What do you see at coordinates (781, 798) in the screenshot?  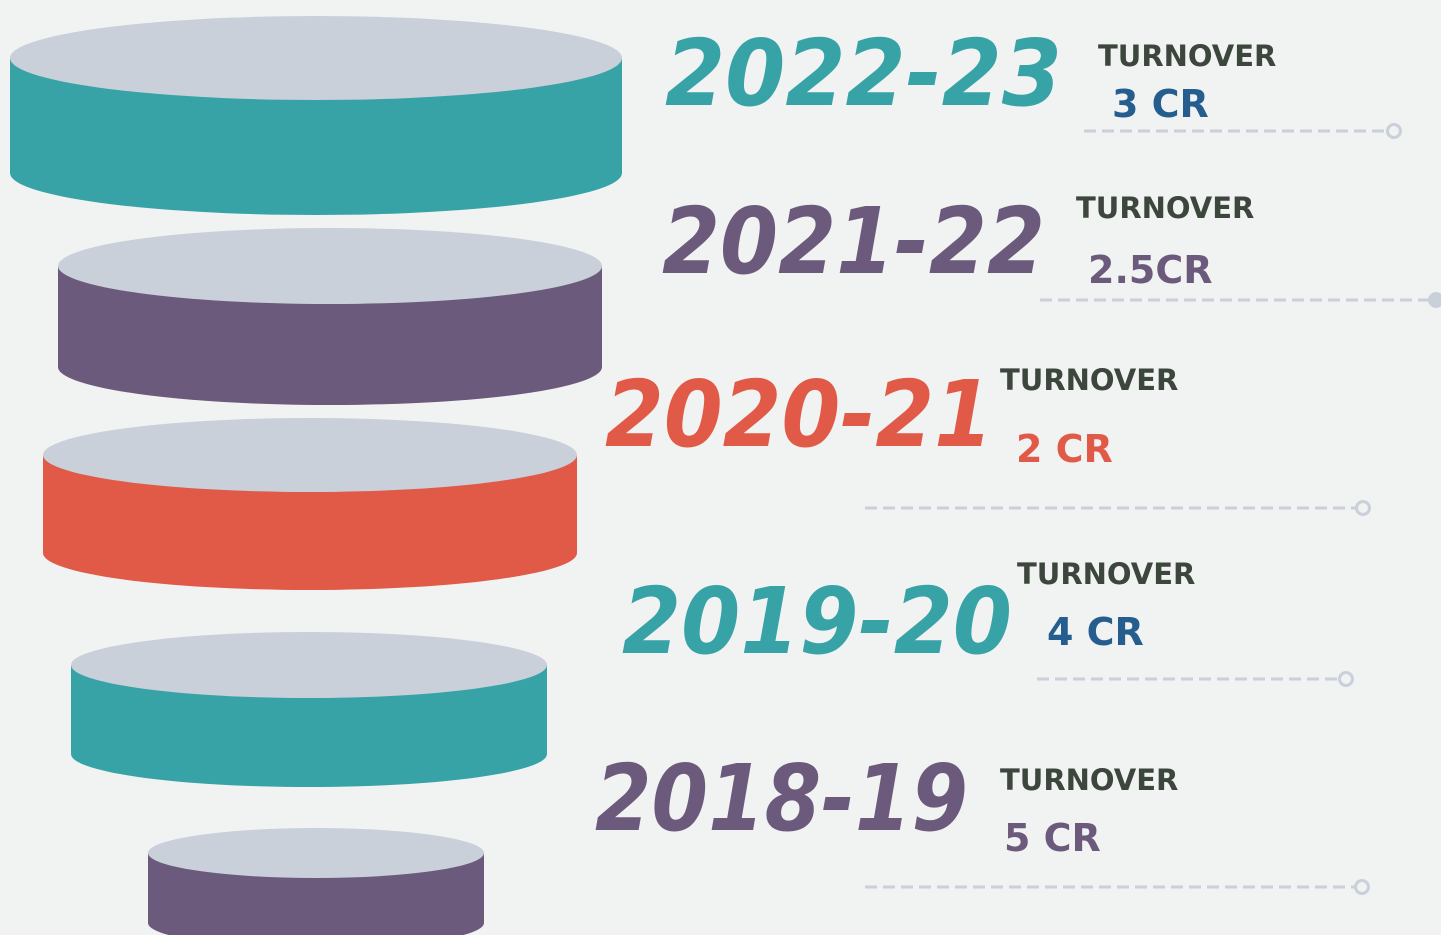 I see `year: 2018-19` at bounding box center [781, 798].